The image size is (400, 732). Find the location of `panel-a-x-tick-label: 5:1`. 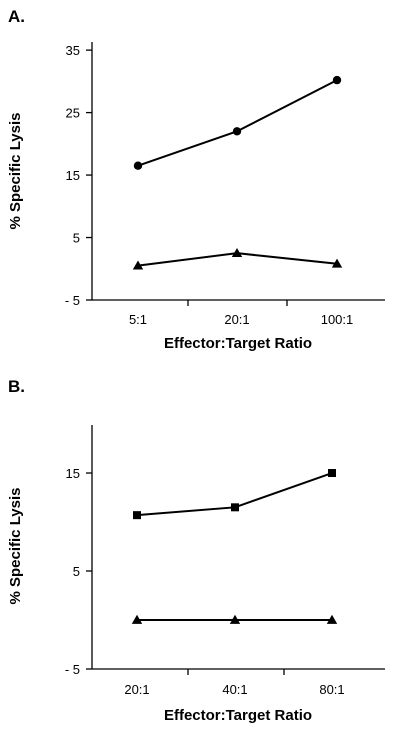

panel-a-x-tick-label: 5:1 is located at coordinates (138, 319).